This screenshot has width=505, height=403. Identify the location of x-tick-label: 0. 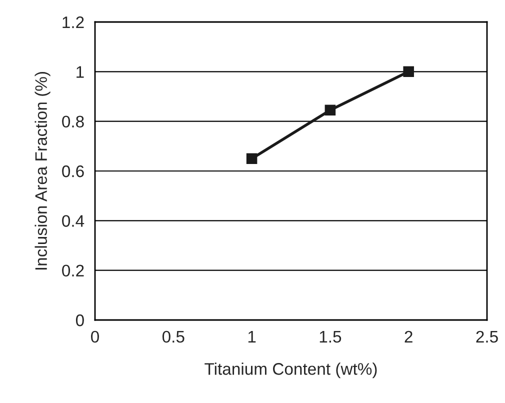
(95, 336).